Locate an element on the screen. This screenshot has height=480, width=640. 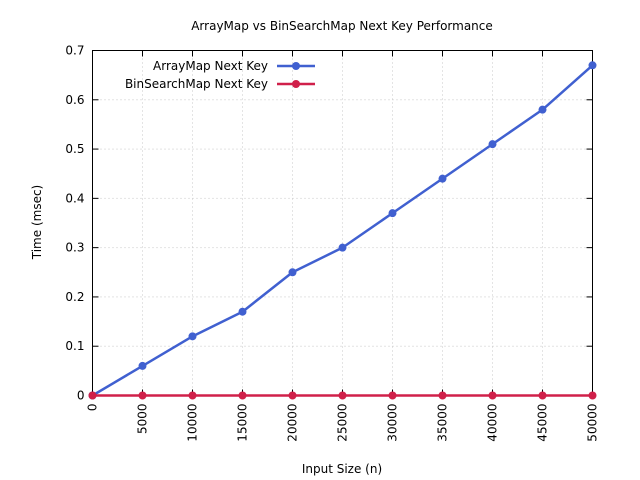
x-tick-label: 30000 is located at coordinates (393, 423).